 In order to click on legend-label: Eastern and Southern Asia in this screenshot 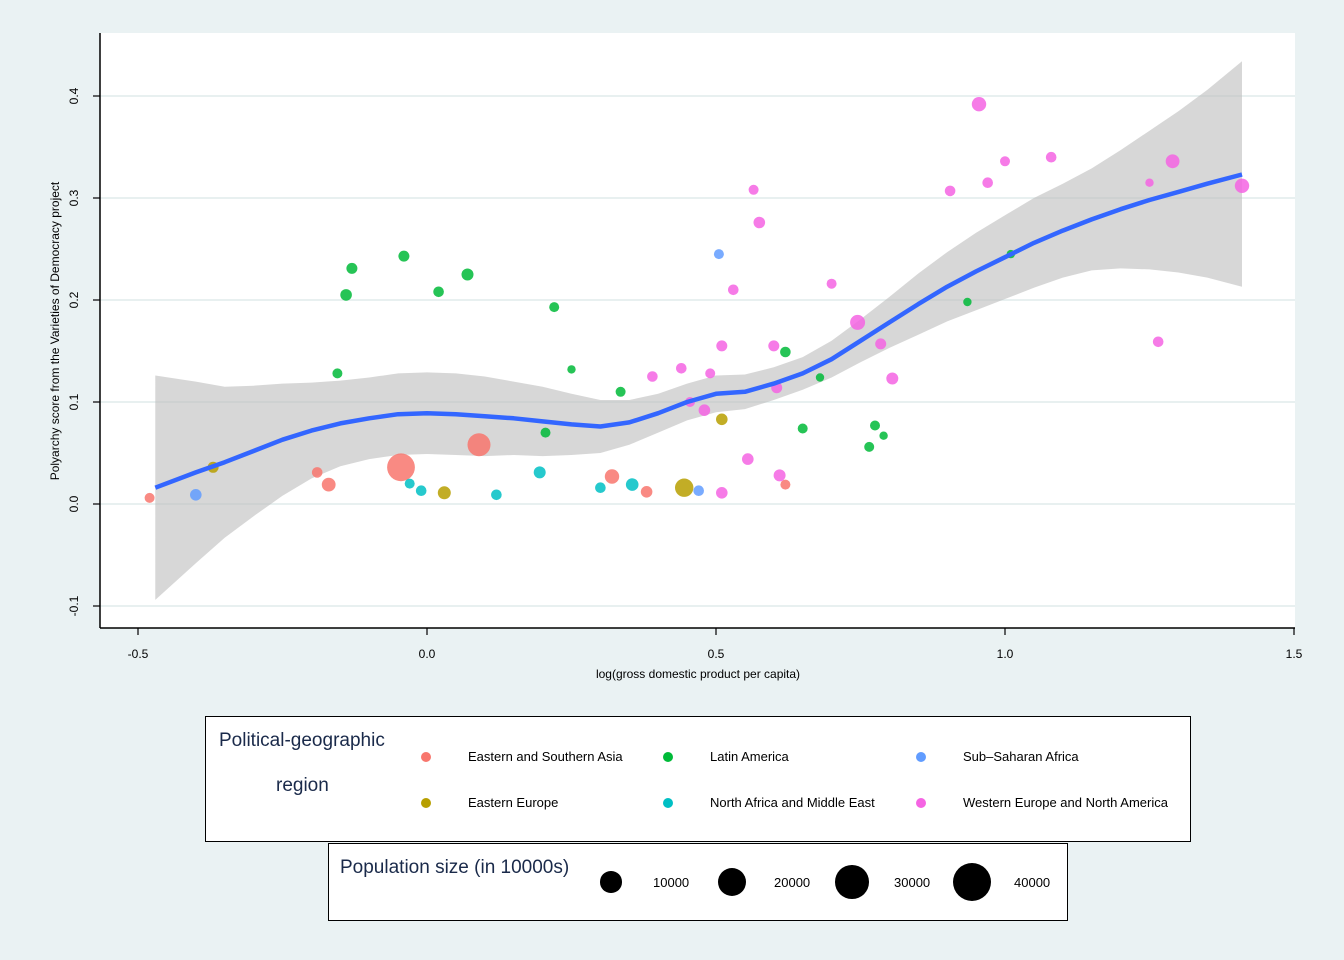, I will do `click(545, 756)`.